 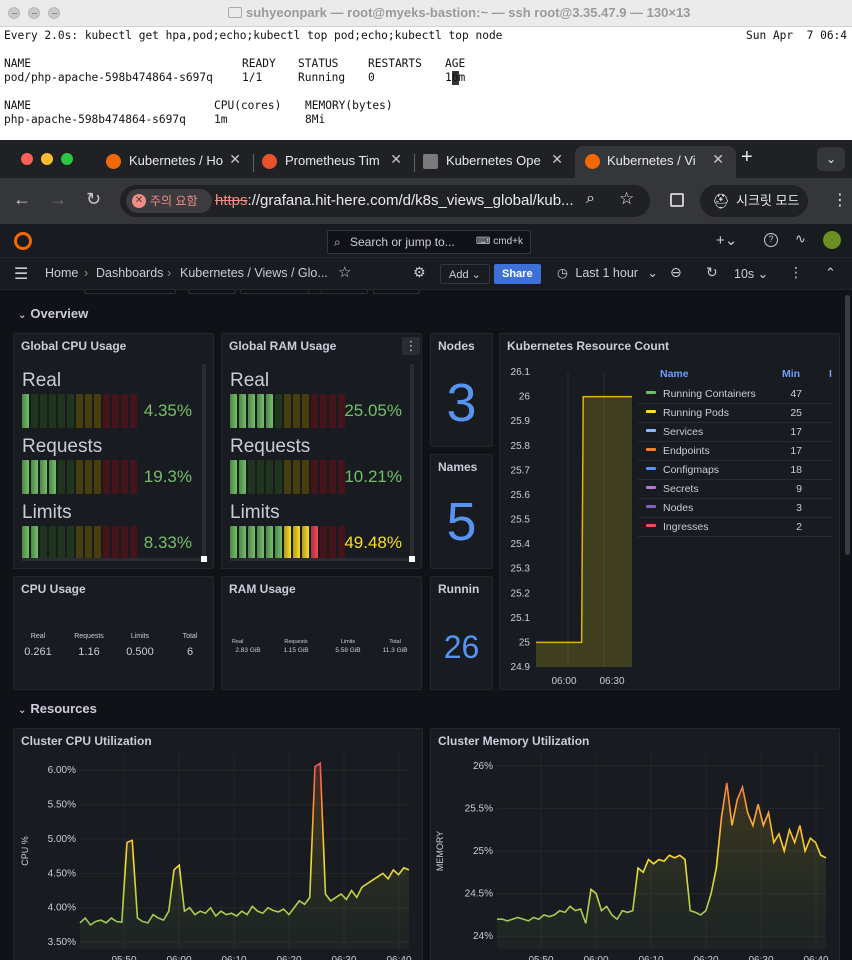 I want to click on zoom-out-icon: ⊖, so click(x=676, y=272).